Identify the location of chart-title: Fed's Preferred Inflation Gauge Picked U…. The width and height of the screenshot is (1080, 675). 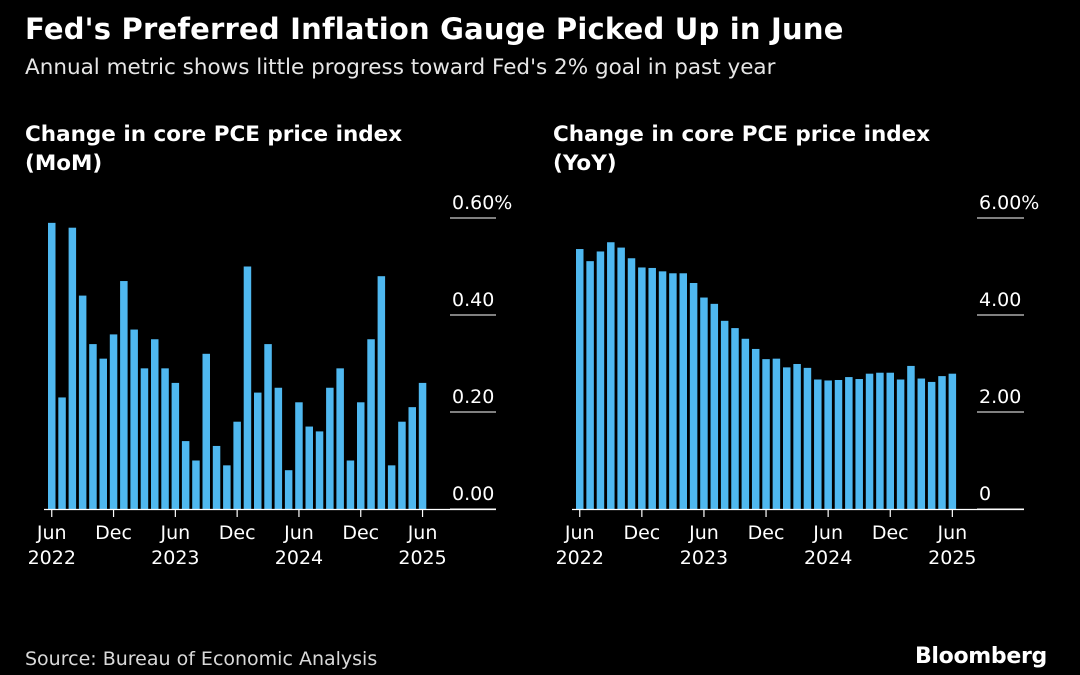
(434, 29).